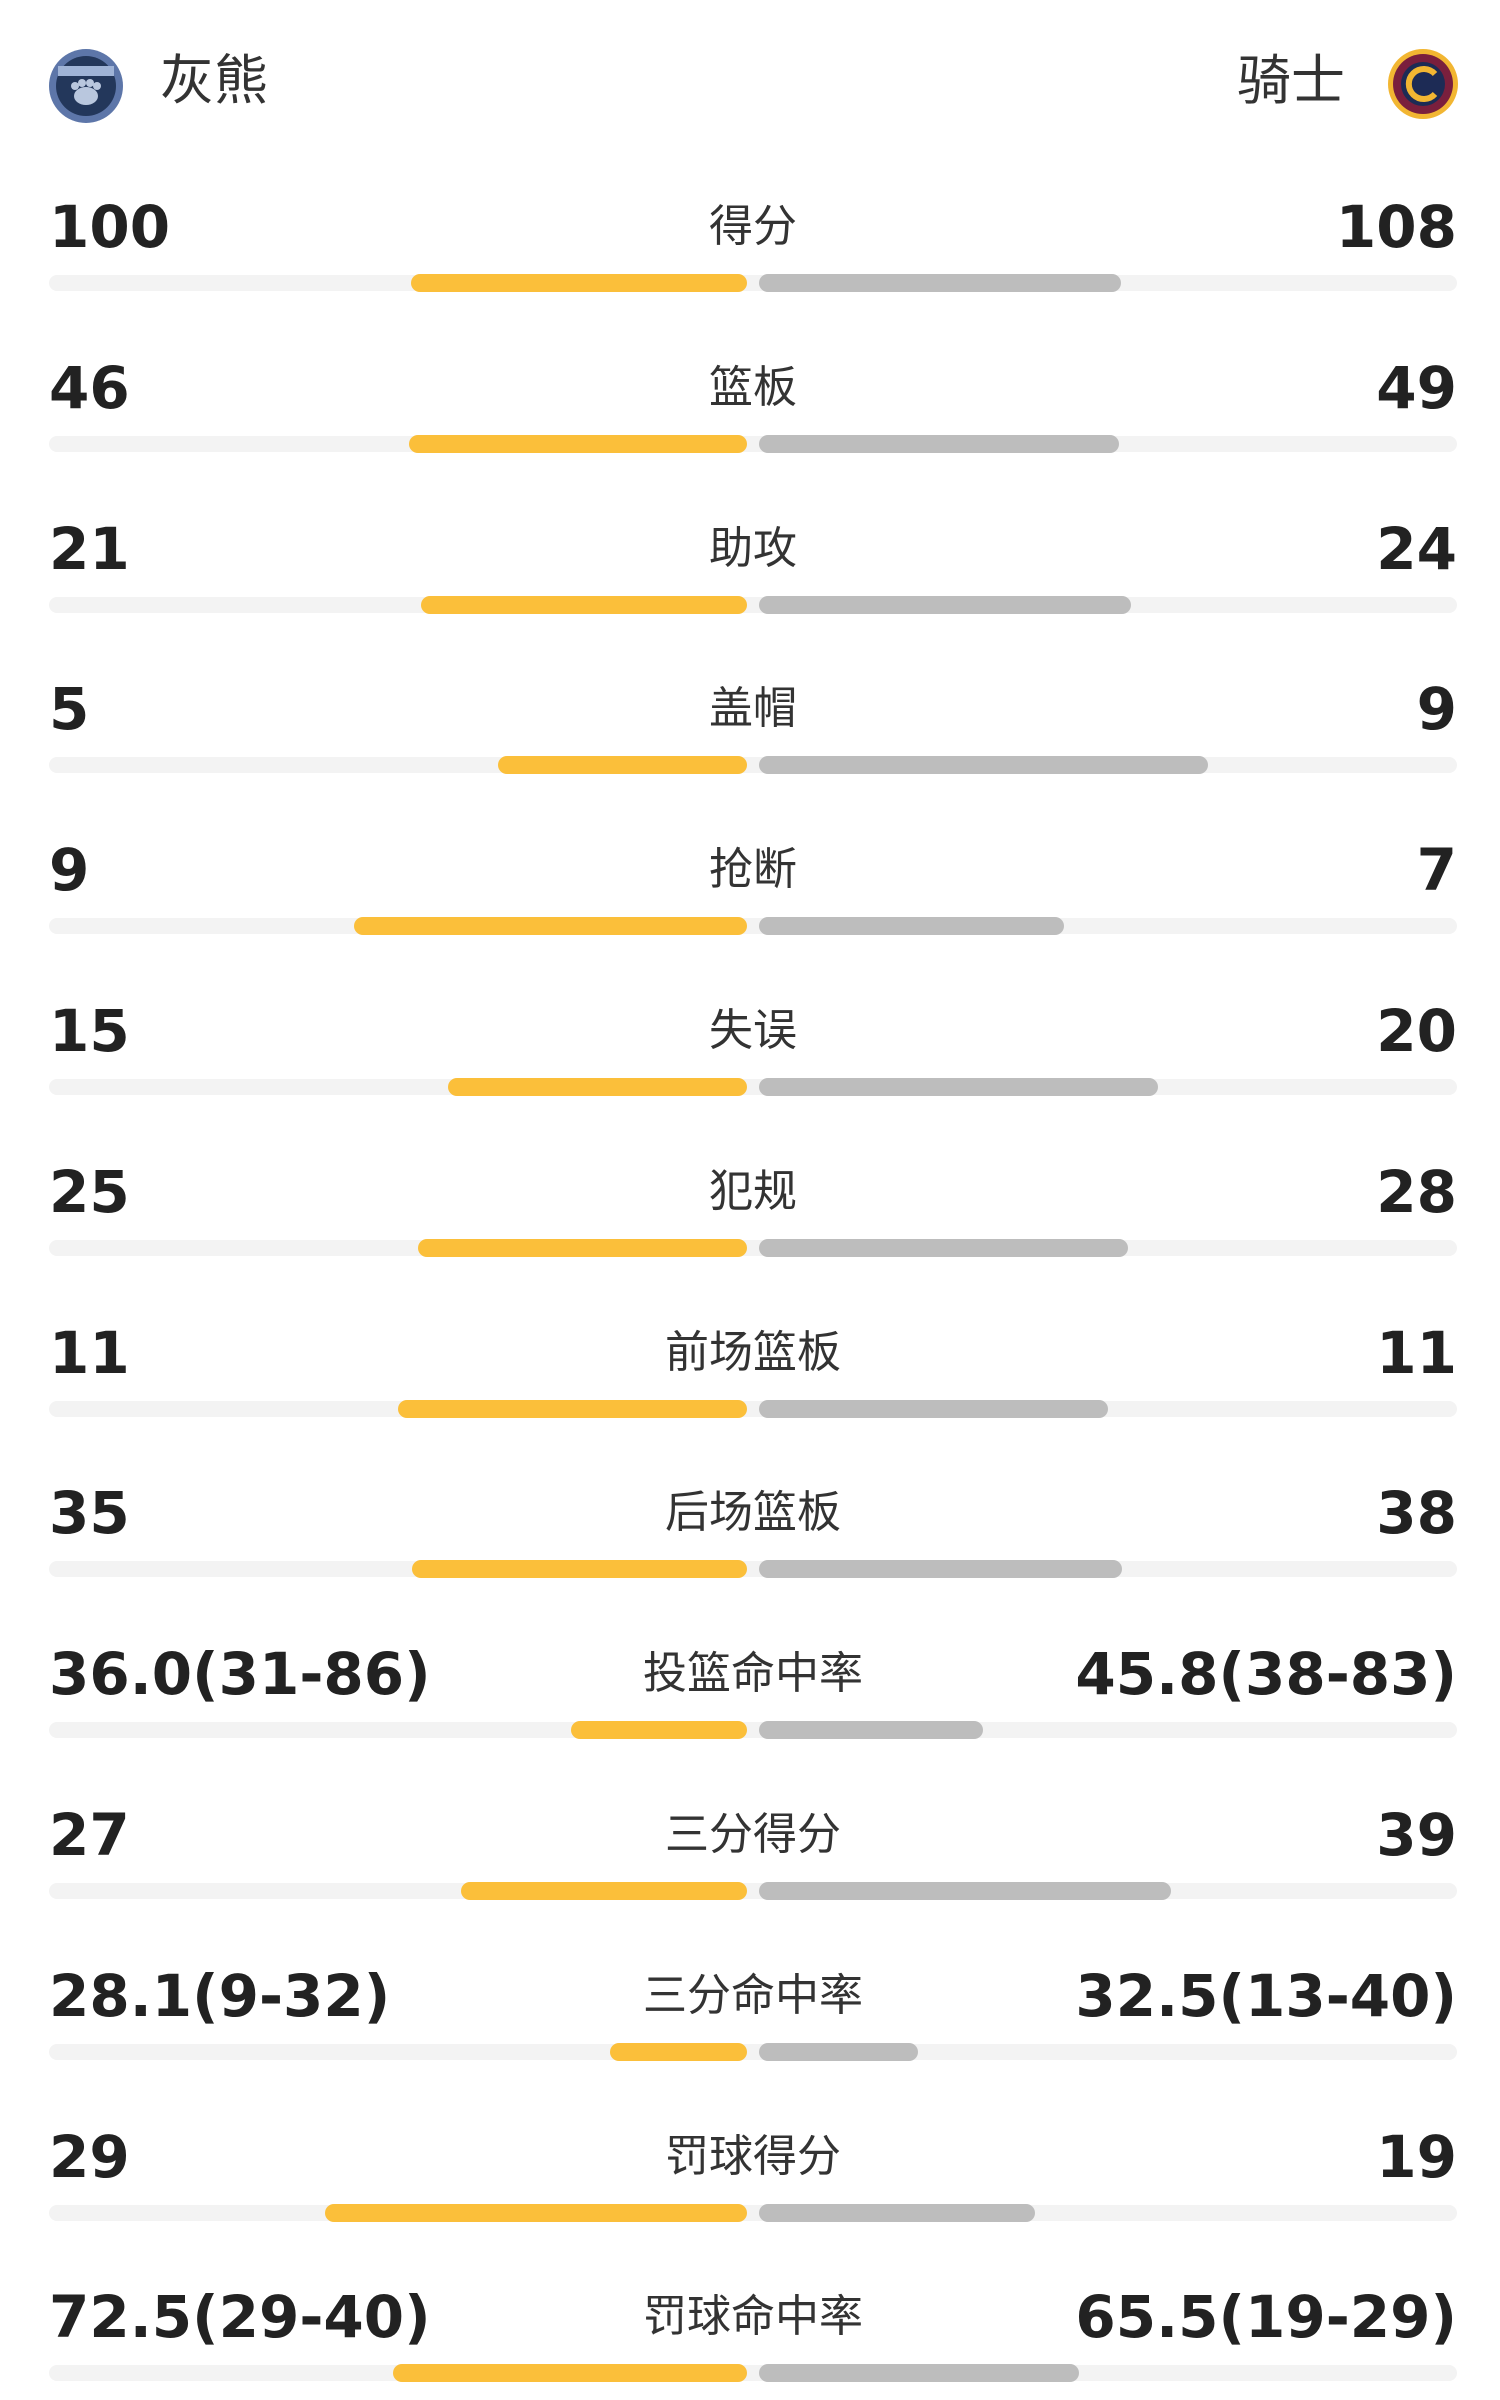 The width and height of the screenshot is (1500, 2400). What do you see at coordinates (1396, 227) in the screenshot?
I see `away-value: 108` at bounding box center [1396, 227].